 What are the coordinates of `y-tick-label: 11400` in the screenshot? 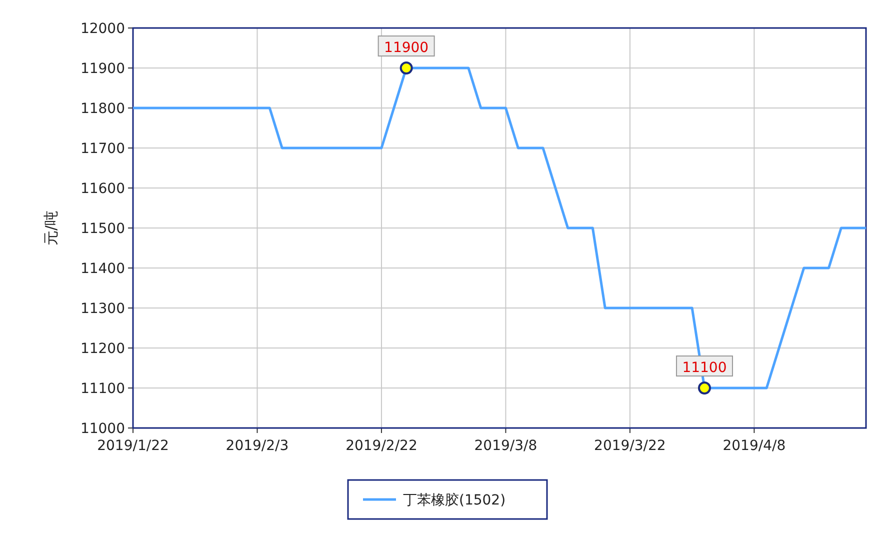 It's located at (102, 269).